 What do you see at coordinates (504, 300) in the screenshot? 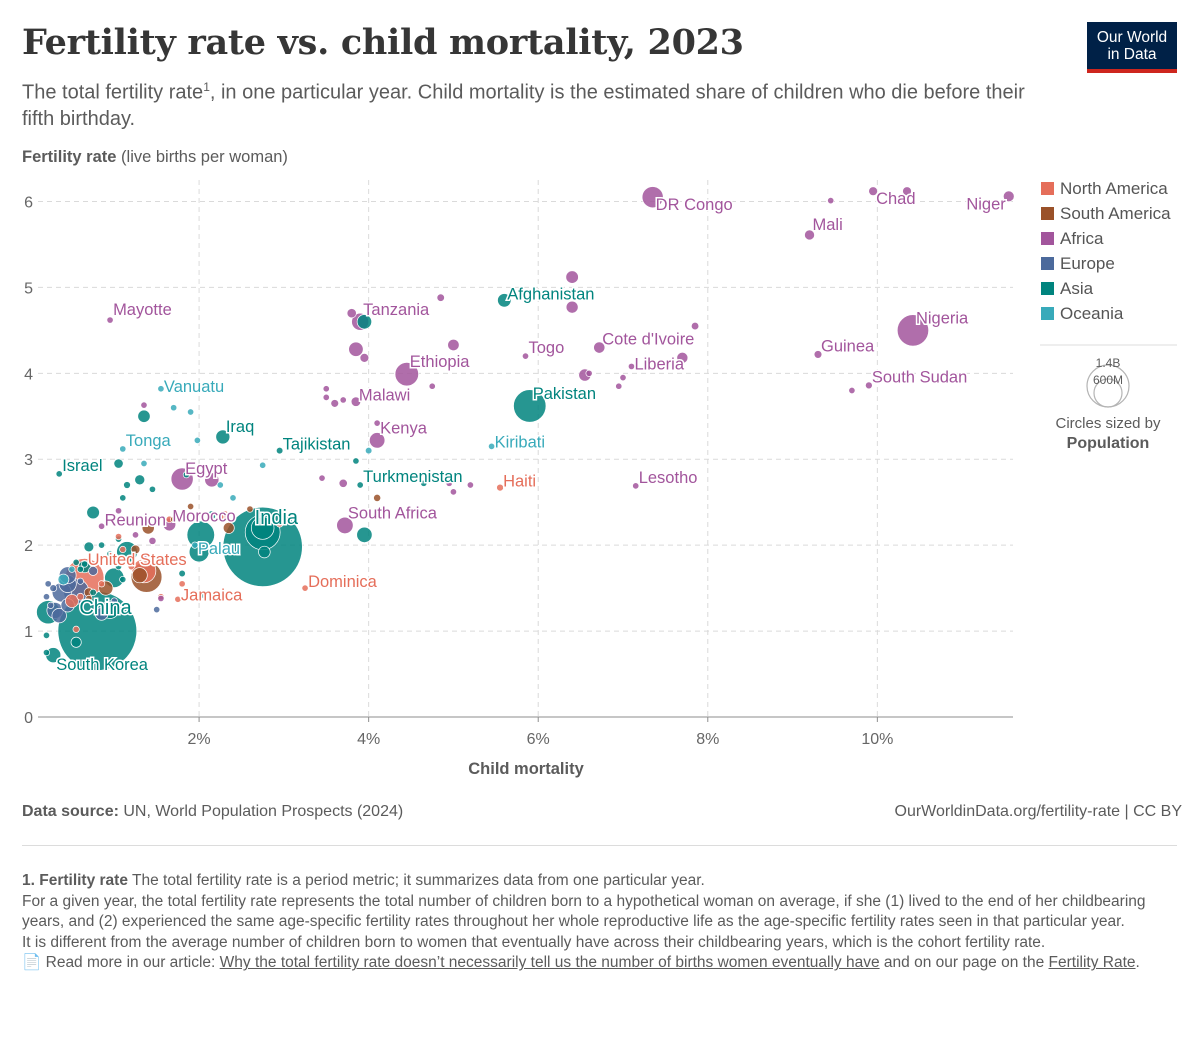
I see `point-afghanistan` at bounding box center [504, 300].